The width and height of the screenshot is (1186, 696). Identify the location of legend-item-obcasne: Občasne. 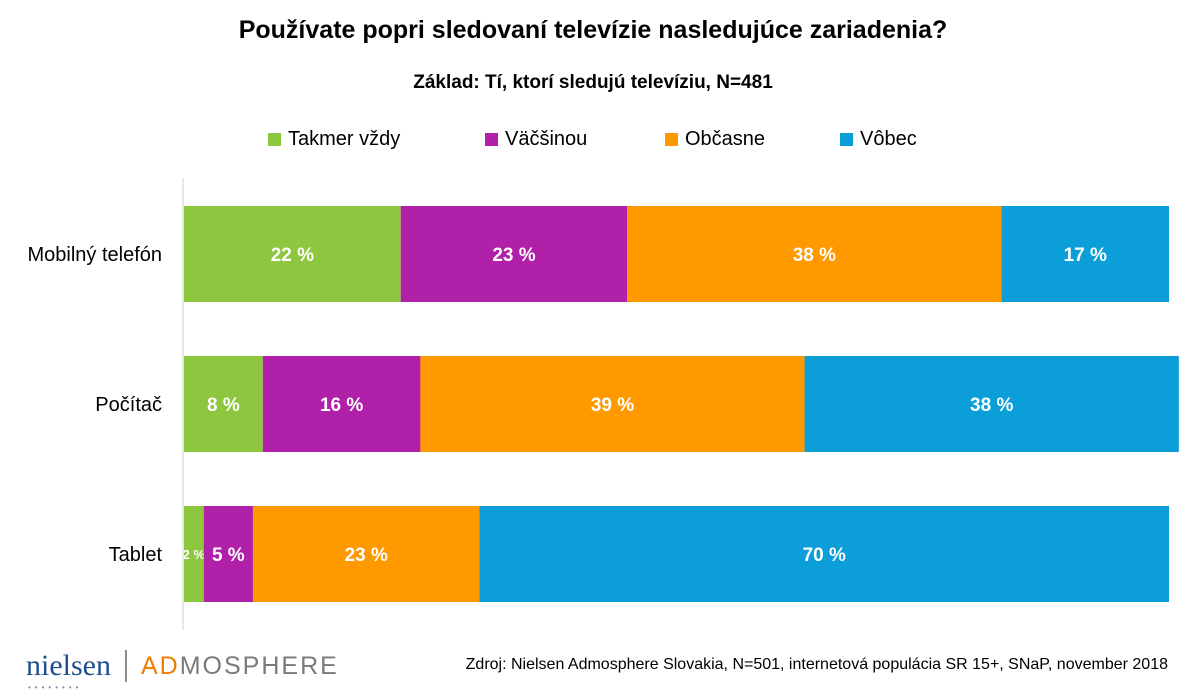
(715, 139).